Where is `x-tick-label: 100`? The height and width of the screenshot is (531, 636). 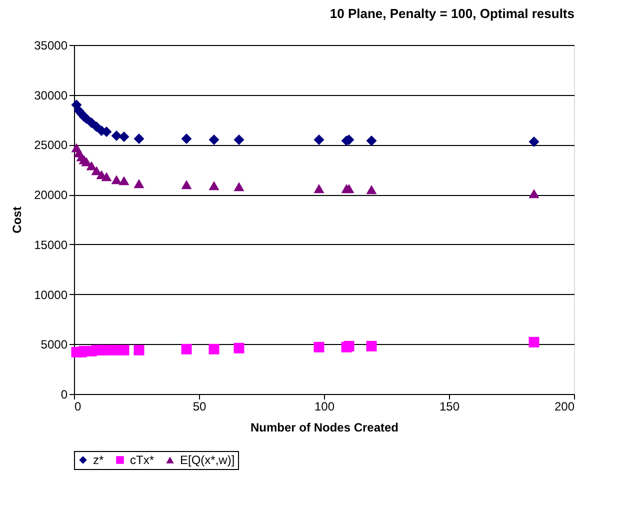
x-tick-label: 100 is located at coordinates (324, 407).